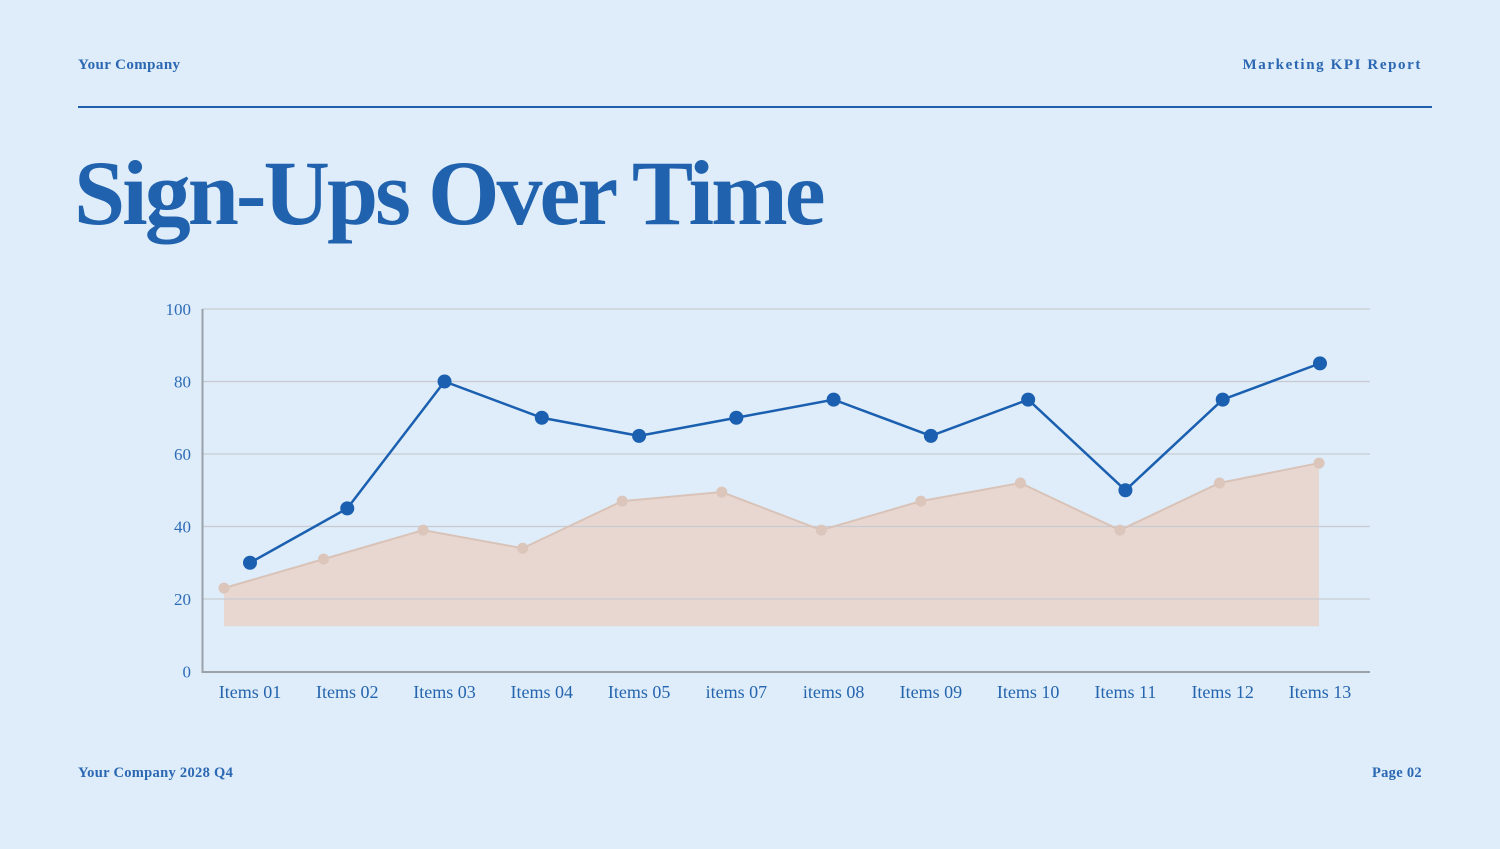  I want to click on header-company-label: Your Company, so click(129, 65).